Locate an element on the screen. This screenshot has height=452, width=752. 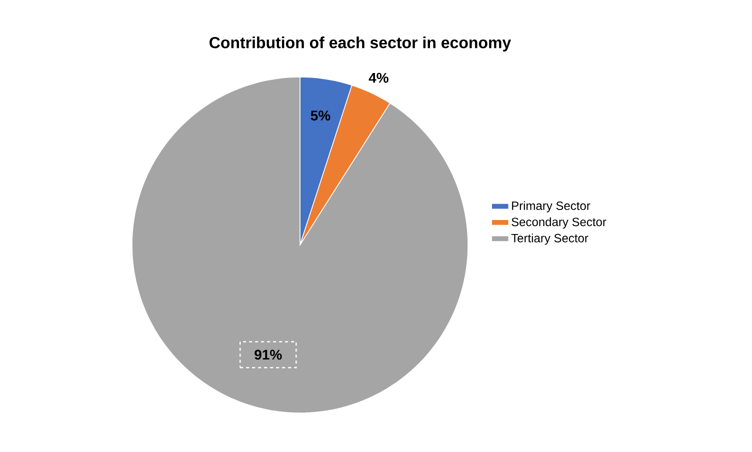
legend-label: Primary Sector is located at coordinates (551, 206).